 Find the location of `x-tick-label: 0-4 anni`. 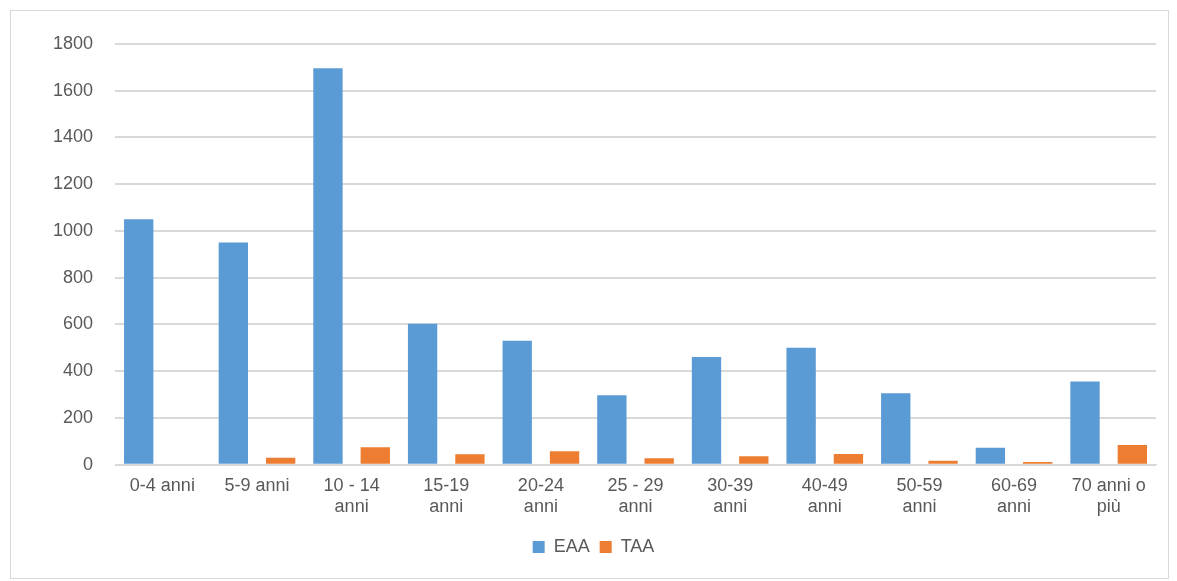

x-tick-label: 0-4 anni is located at coordinates (162, 484).